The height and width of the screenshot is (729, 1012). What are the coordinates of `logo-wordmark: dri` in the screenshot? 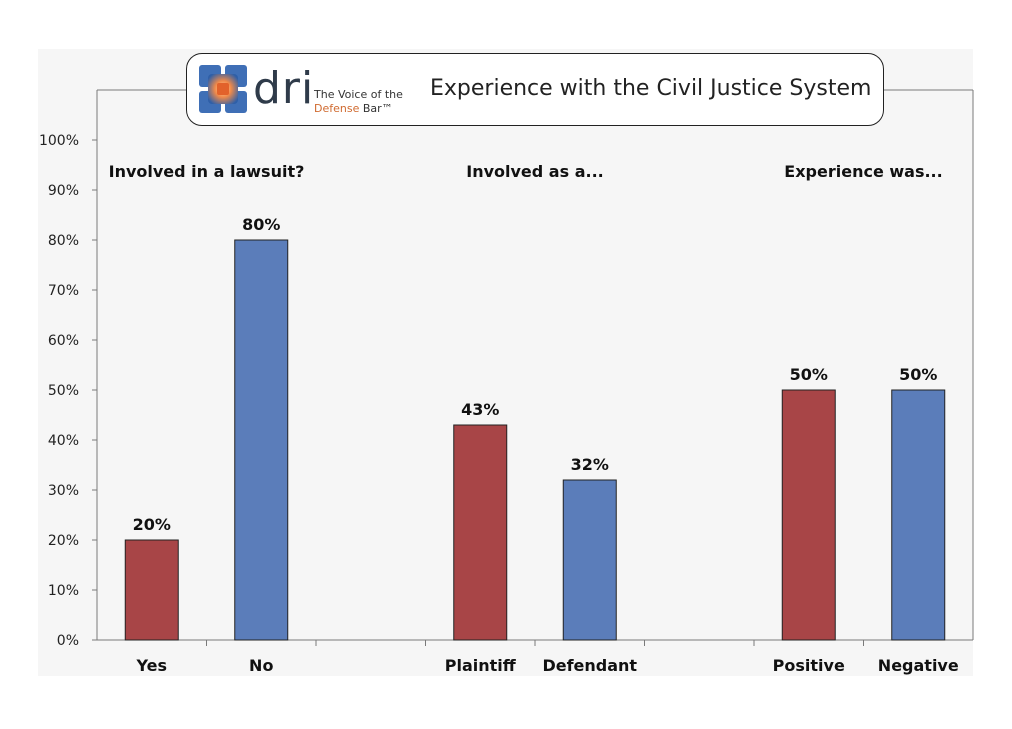 It's located at (284, 88).